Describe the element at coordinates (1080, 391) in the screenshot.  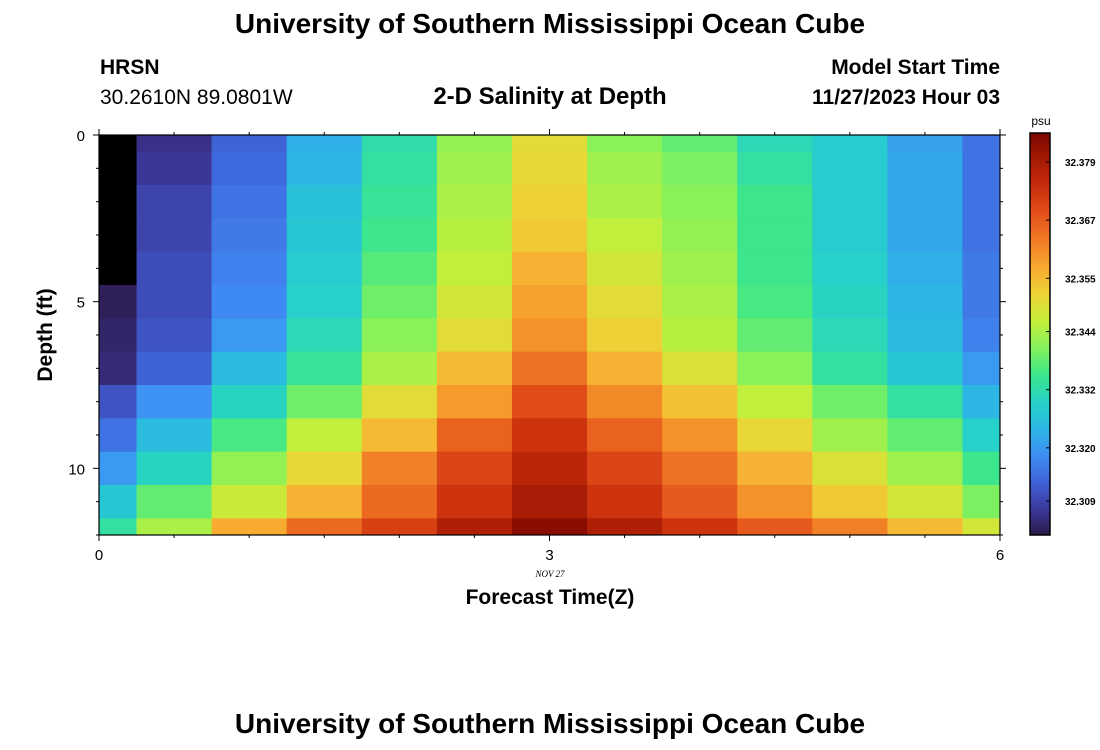
I see `colorbar-label: 32.332` at that location.